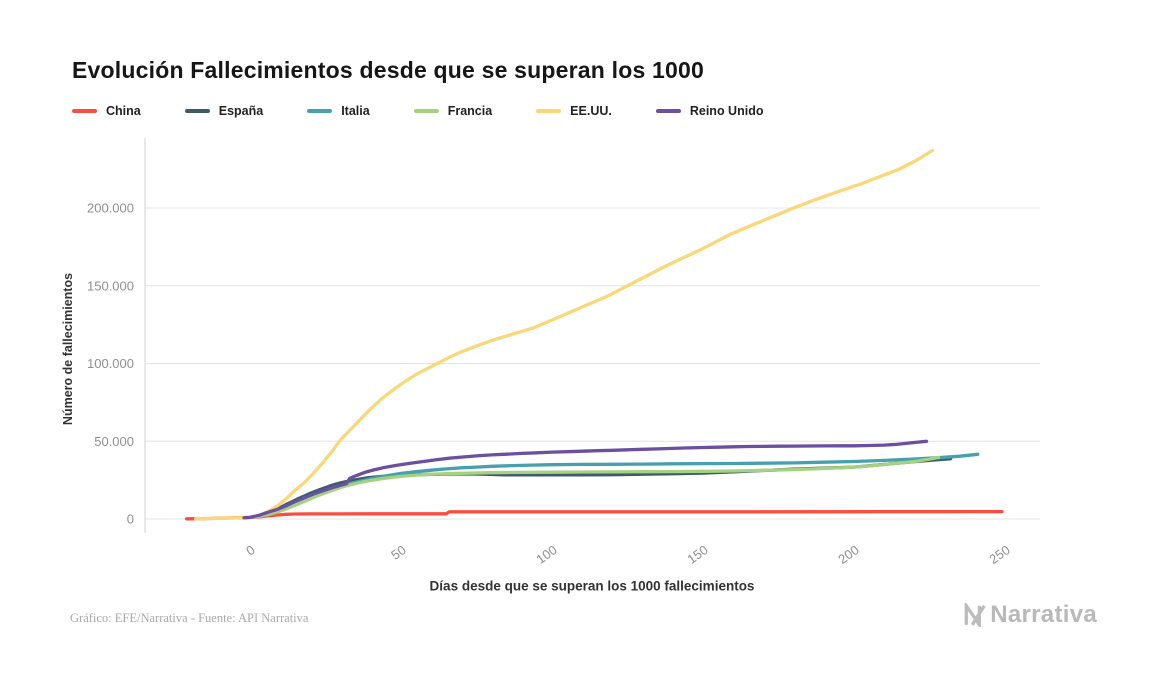 This screenshot has height=674, width=1157. I want to click on x-tick-label: 200, so click(848, 554).